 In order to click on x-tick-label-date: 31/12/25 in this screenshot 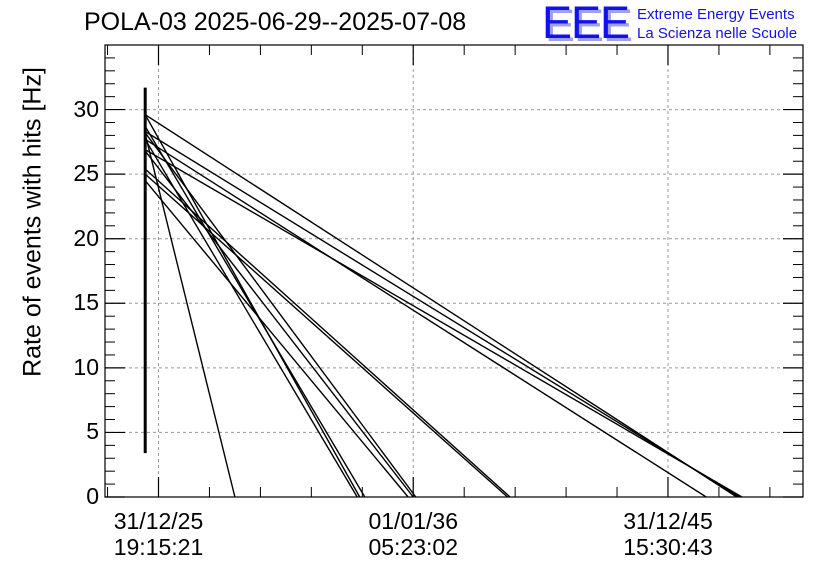, I will do `click(158, 521)`.